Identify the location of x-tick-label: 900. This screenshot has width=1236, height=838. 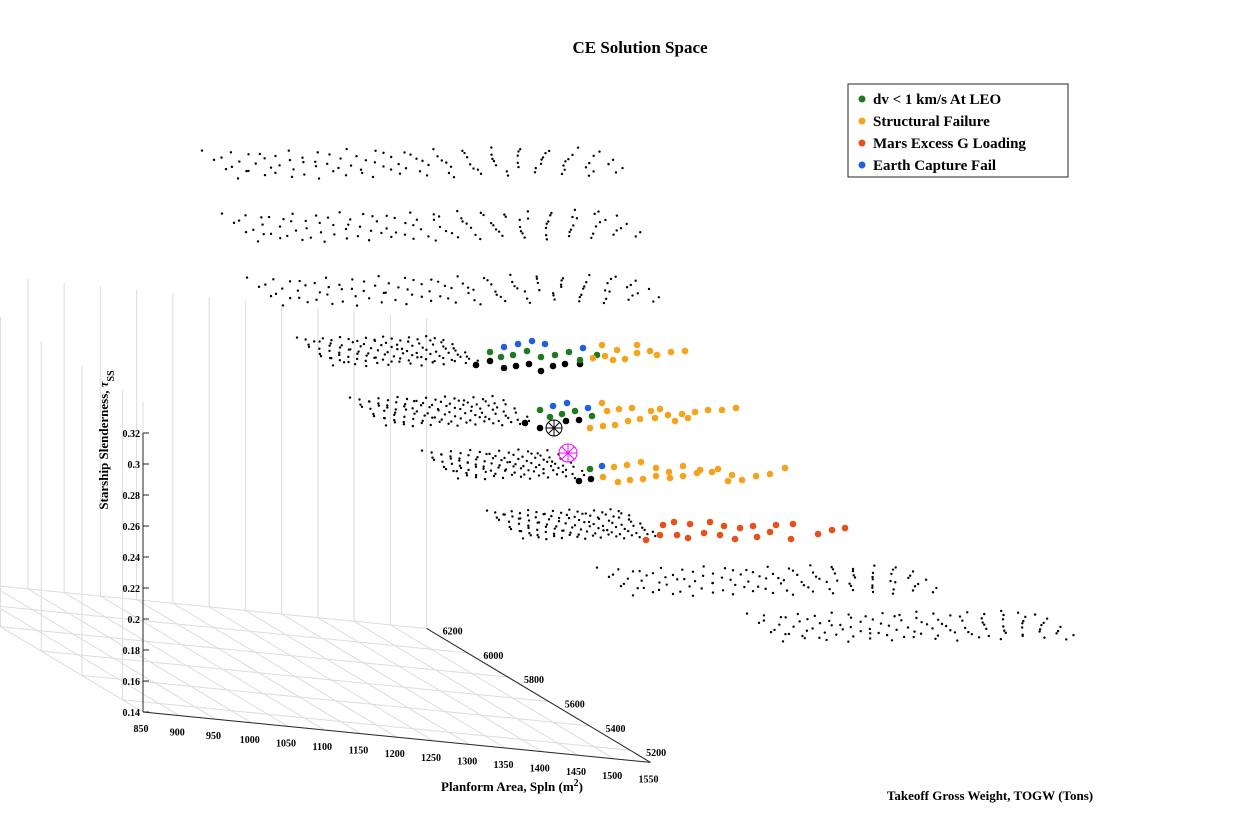
(177, 733).